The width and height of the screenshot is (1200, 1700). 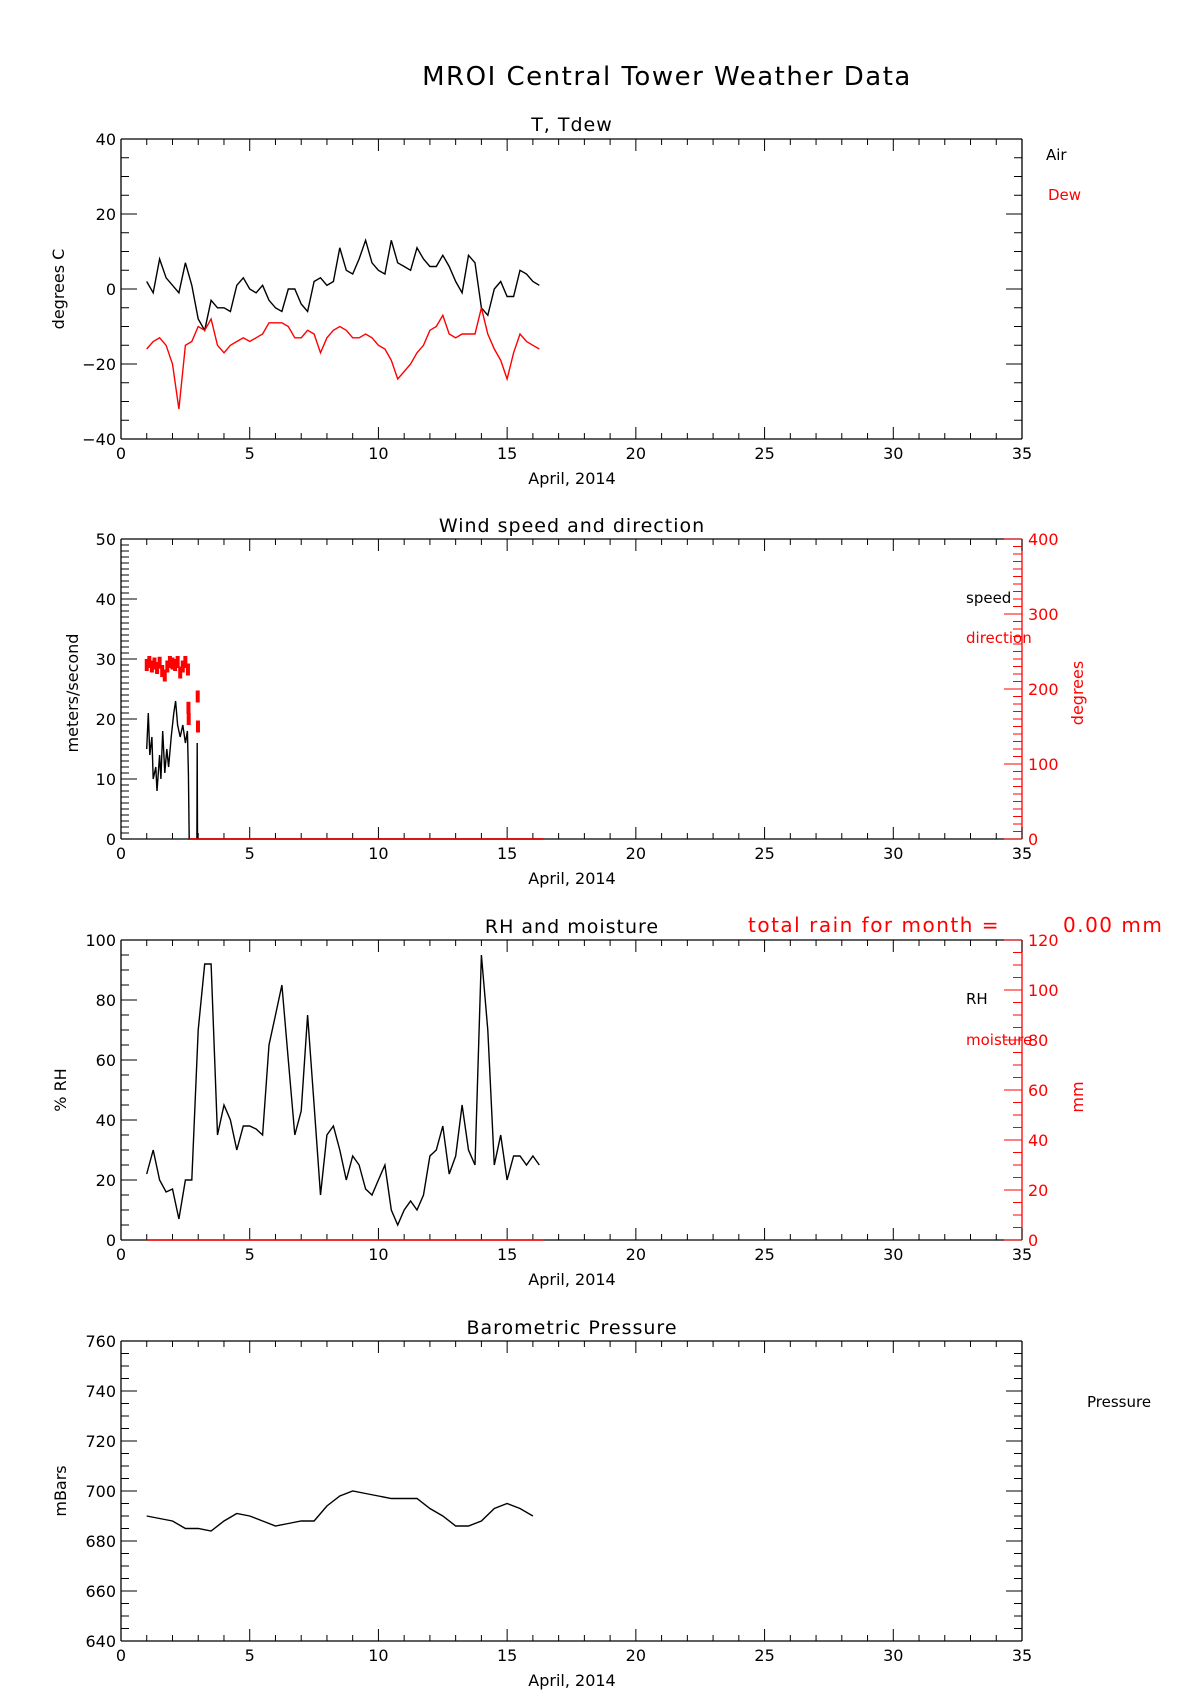 What do you see at coordinates (100, 1541) in the screenshot?
I see `y-tick-label: 680` at bounding box center [100, 1541].